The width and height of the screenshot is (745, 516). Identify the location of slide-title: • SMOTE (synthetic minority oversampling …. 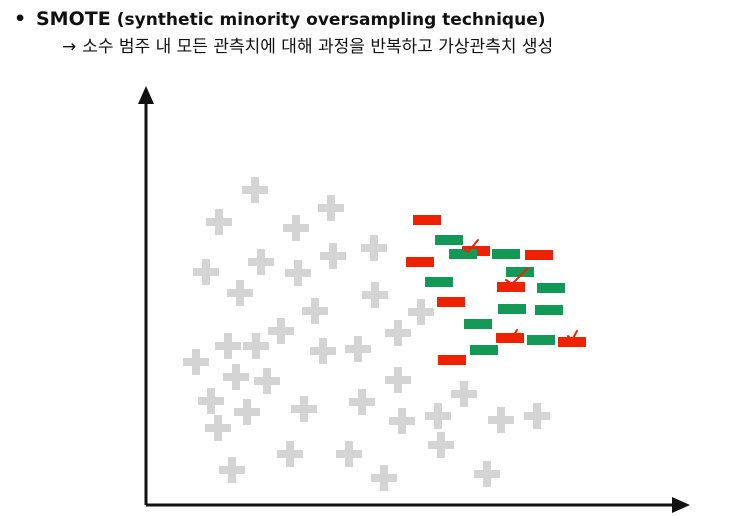
(280, 19).